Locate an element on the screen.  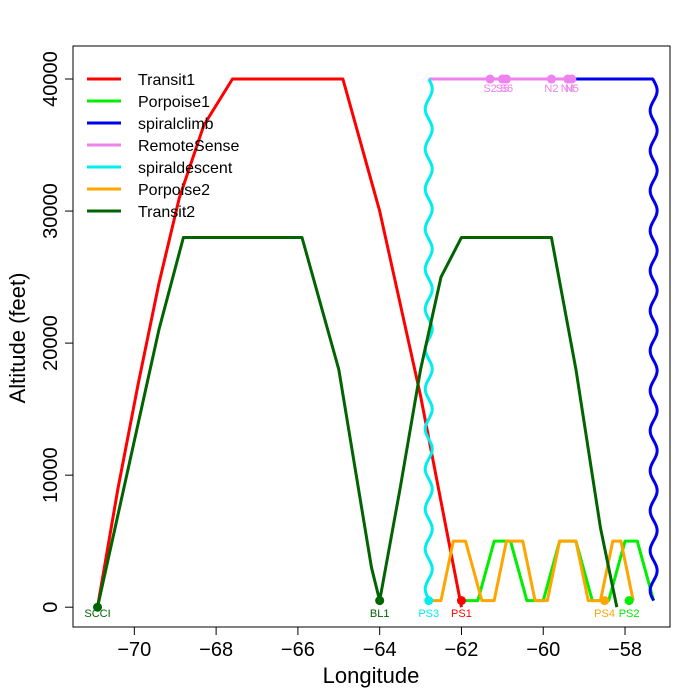
x-tick-label: −58 is located at coordinates (625, 650).